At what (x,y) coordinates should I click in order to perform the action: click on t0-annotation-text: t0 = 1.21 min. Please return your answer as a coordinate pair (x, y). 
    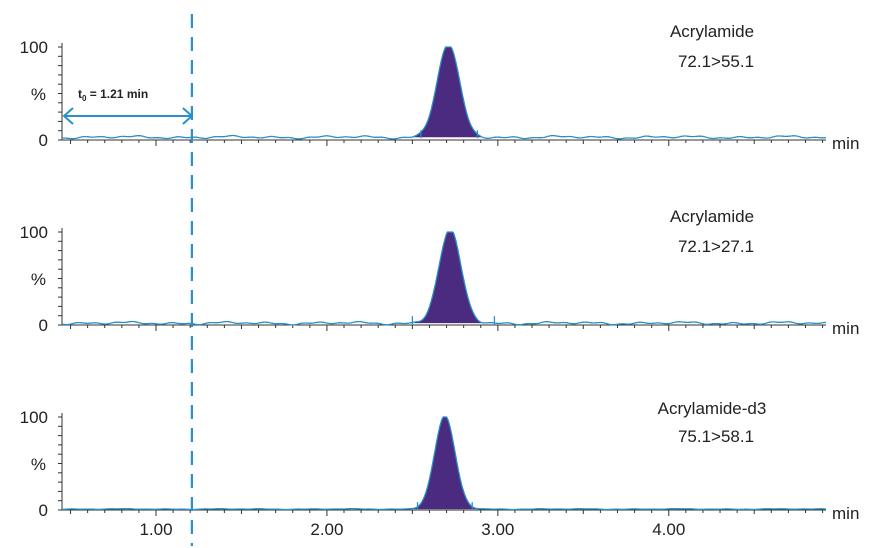
    Looking at the image, I should click on (113, 95).